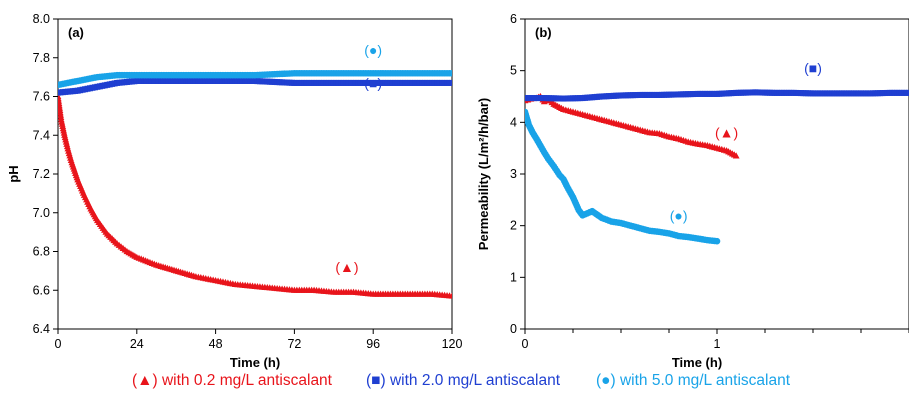 The height and width of the screenshot is (397, 909). Describe the element at coordinates (693, 380) in the screenshot. I see `legend-item-5-0-mg-l: (●) with 5.0 mg/L antiscalant` at that location.